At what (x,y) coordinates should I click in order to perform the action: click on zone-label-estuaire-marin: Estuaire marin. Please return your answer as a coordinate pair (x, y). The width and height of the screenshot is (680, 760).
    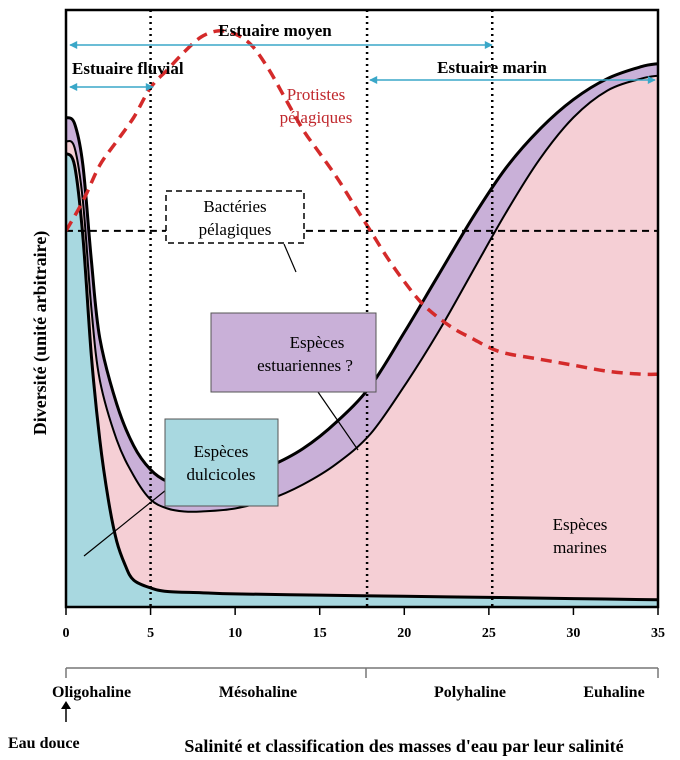
    Looking at the image, I should click on (492, 67).